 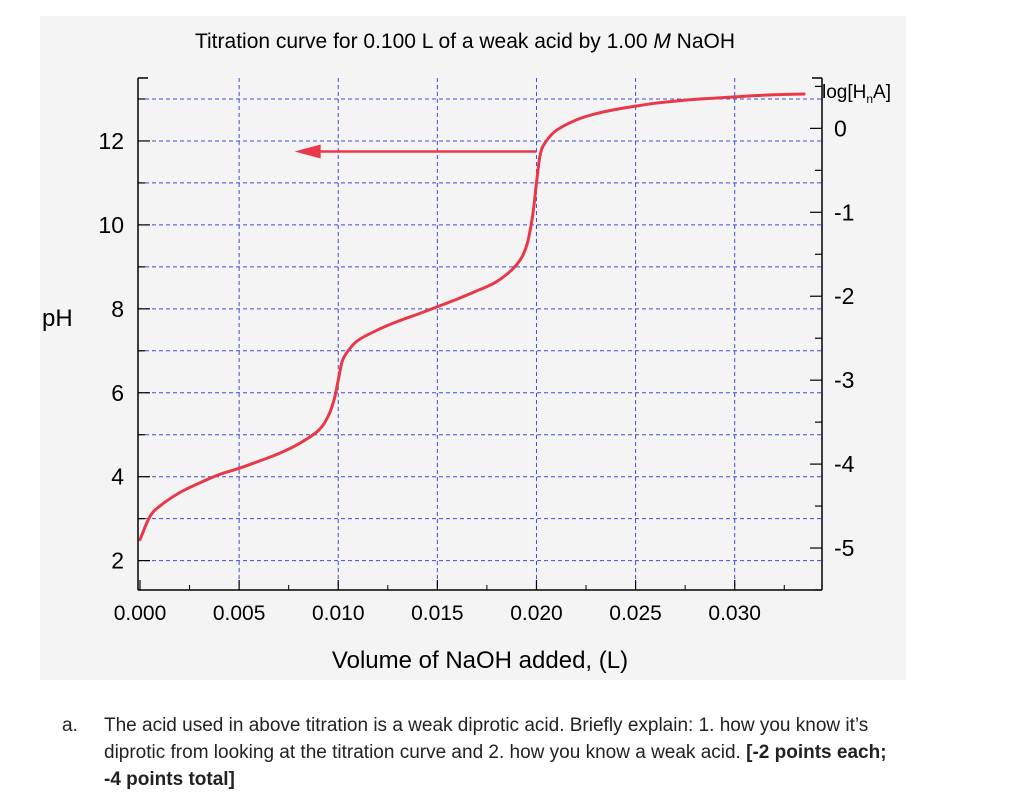 I want to click on x-tick-label: 0.010, so click(x=338, y=613).